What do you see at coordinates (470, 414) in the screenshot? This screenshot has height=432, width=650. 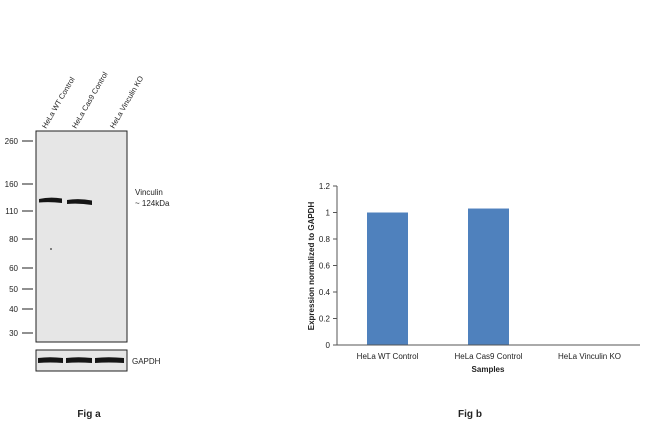 I see `caption-fig-b: Fig b` at bounding box center [470, 414].